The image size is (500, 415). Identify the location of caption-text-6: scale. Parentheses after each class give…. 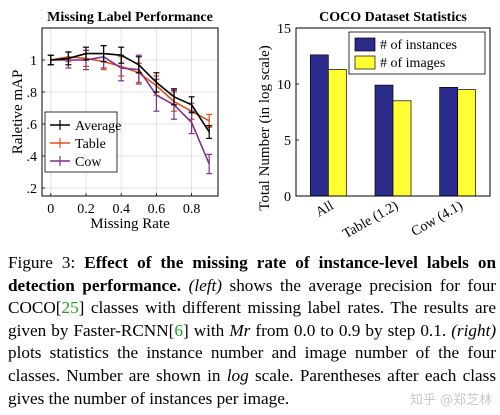
(252, 386).